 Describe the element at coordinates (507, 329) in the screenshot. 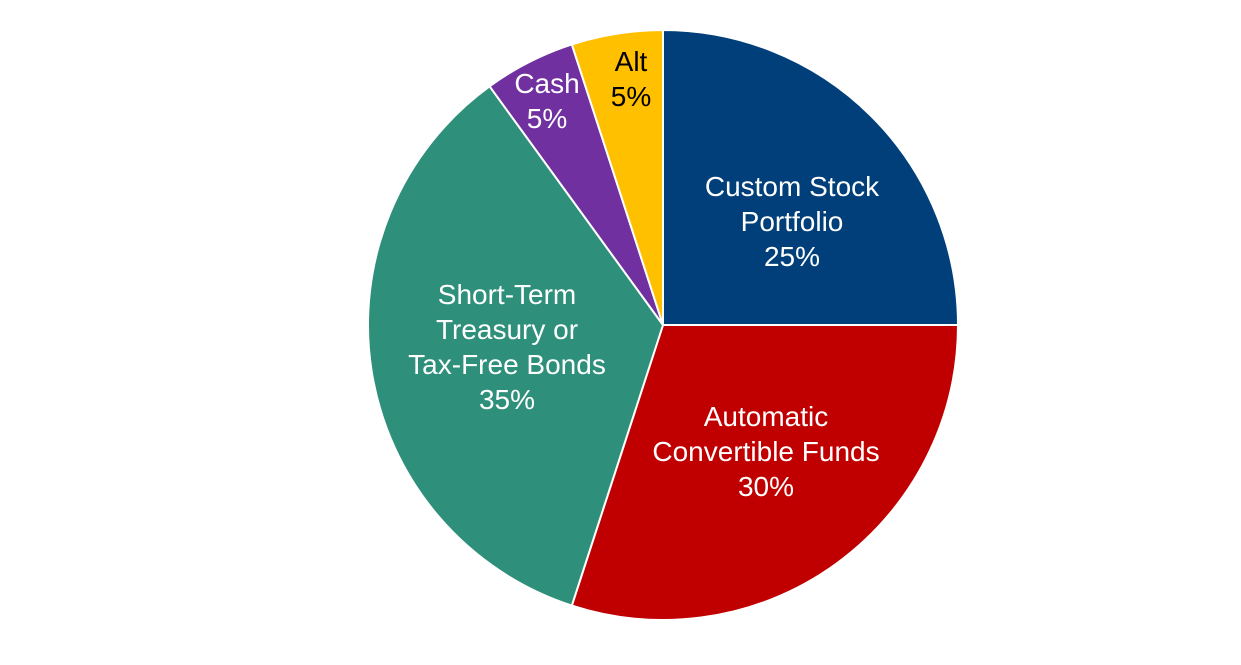

I see `pie-slice-category-label: Treasury or` at that location.